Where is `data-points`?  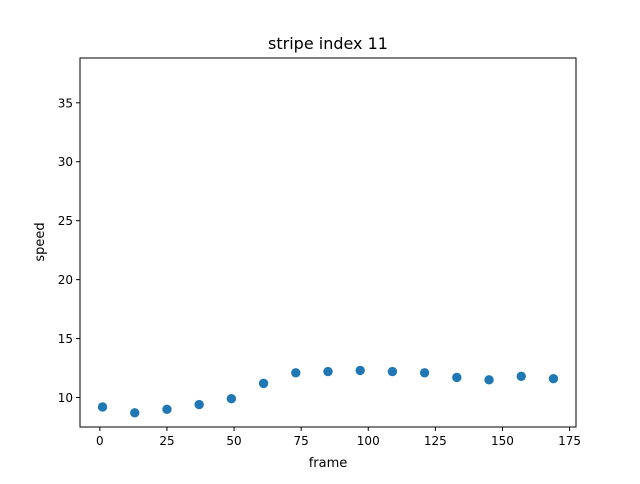 data-points is located at coordinates (328, 391).